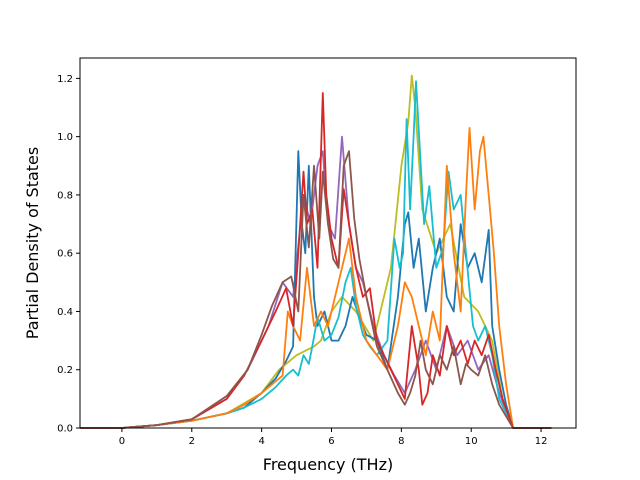 The height and width of the screenshot is (480, 640). I want to click on y-tick-label: 0.0, so click(65, 429).